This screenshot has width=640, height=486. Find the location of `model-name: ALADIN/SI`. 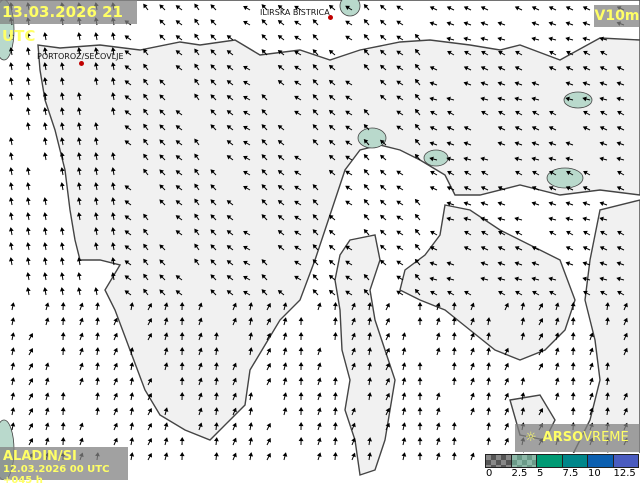

model-name: ALADIN/SI is located at coordinates (64, 455).